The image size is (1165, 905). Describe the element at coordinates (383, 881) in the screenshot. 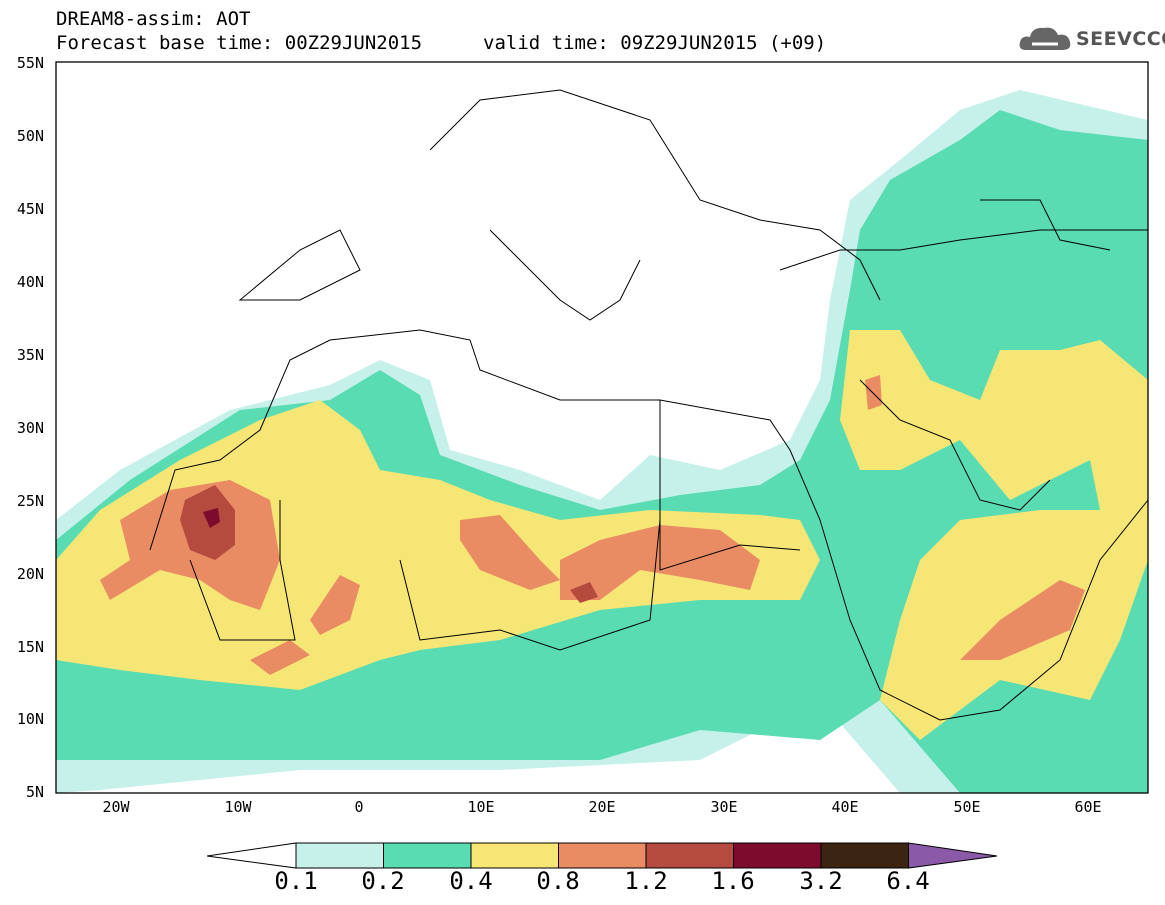

I see `colorbar-label: 0.2` at that location.